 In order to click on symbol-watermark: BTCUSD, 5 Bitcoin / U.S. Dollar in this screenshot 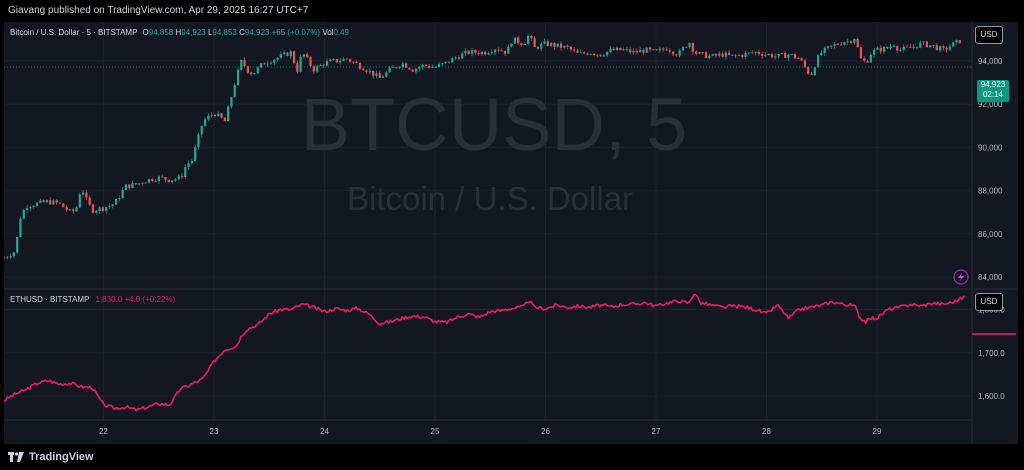, I will do `click(494, 150)`.